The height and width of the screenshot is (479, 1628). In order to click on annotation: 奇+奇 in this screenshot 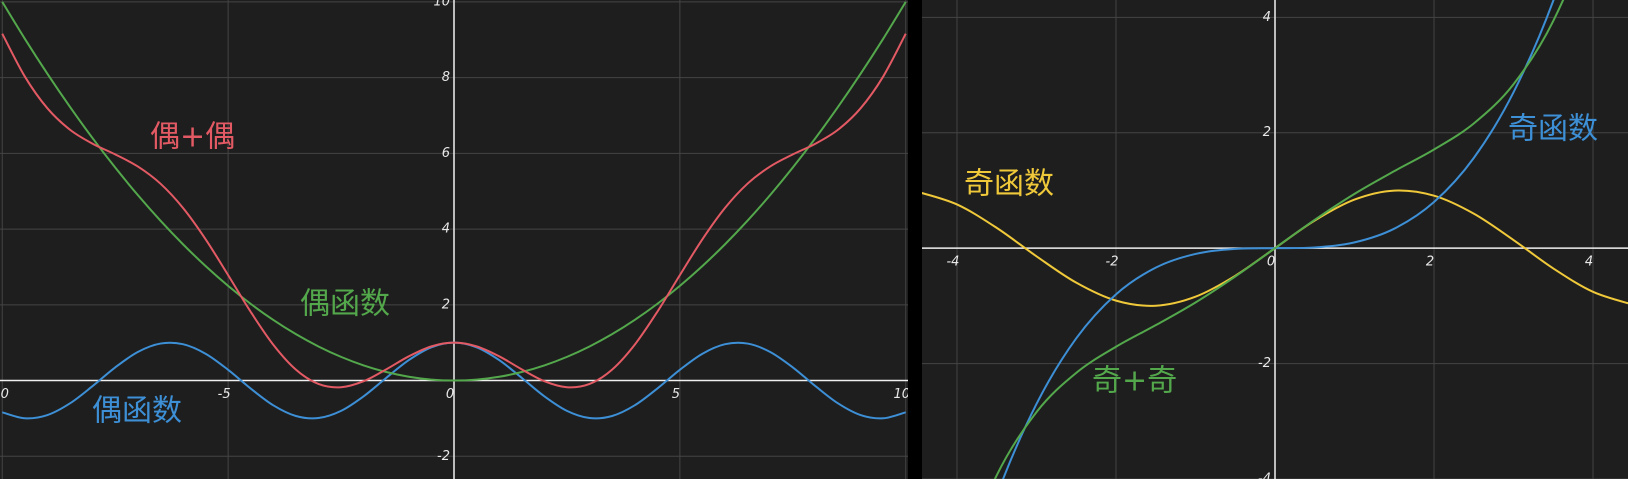, I will do `click(1134, 381)`.